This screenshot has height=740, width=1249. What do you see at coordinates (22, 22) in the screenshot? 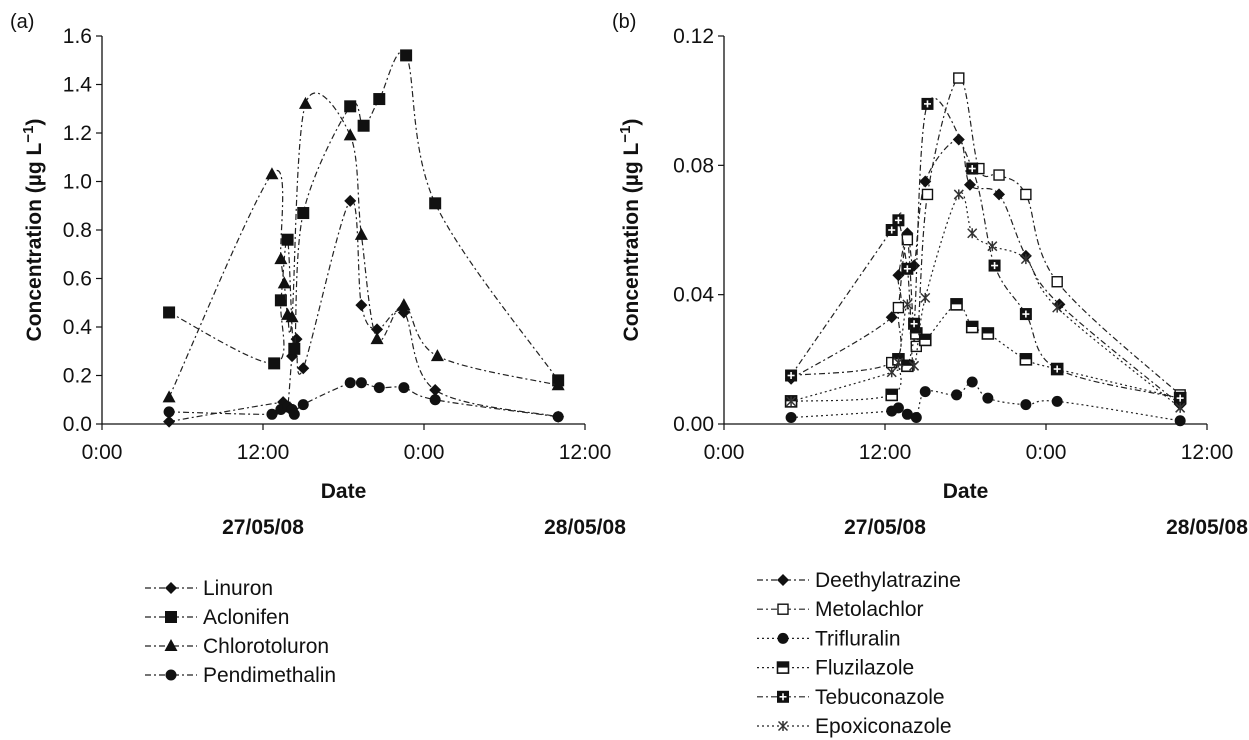
I see `panel-label: (a)` at bounding box center [22, 22].